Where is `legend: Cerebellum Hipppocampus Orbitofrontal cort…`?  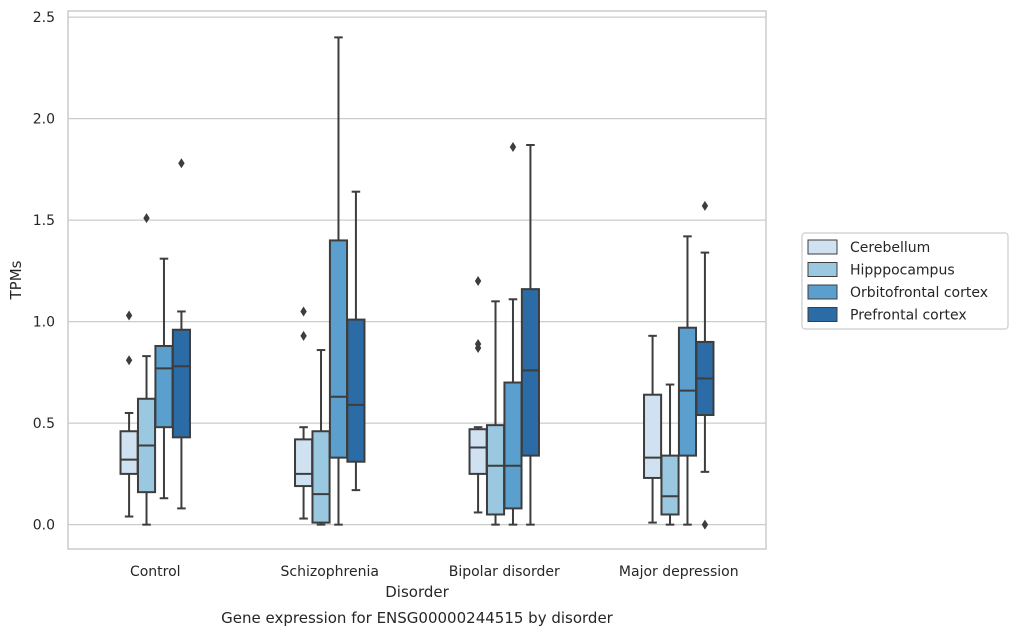 legend: Cerebellum Hipppocampus Orbitofrontal cort… is located at coordinates (905, 281).